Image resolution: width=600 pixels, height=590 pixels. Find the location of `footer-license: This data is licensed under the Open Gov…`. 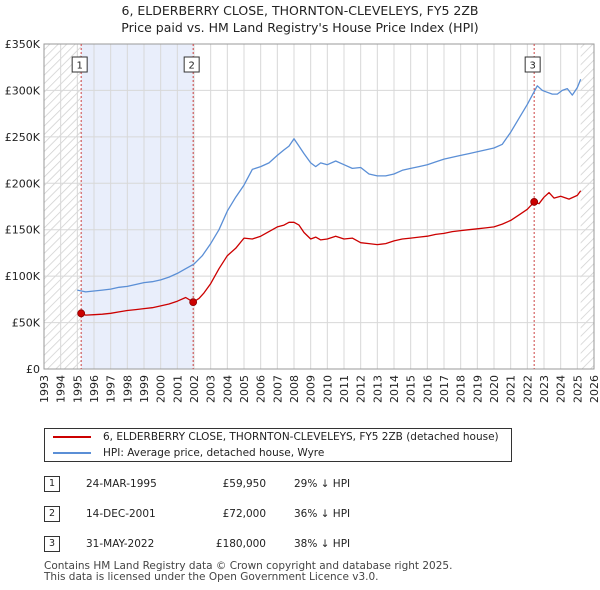

footer-license: This data is licensed under the Open Gov… is located at coordinates (211, 577).